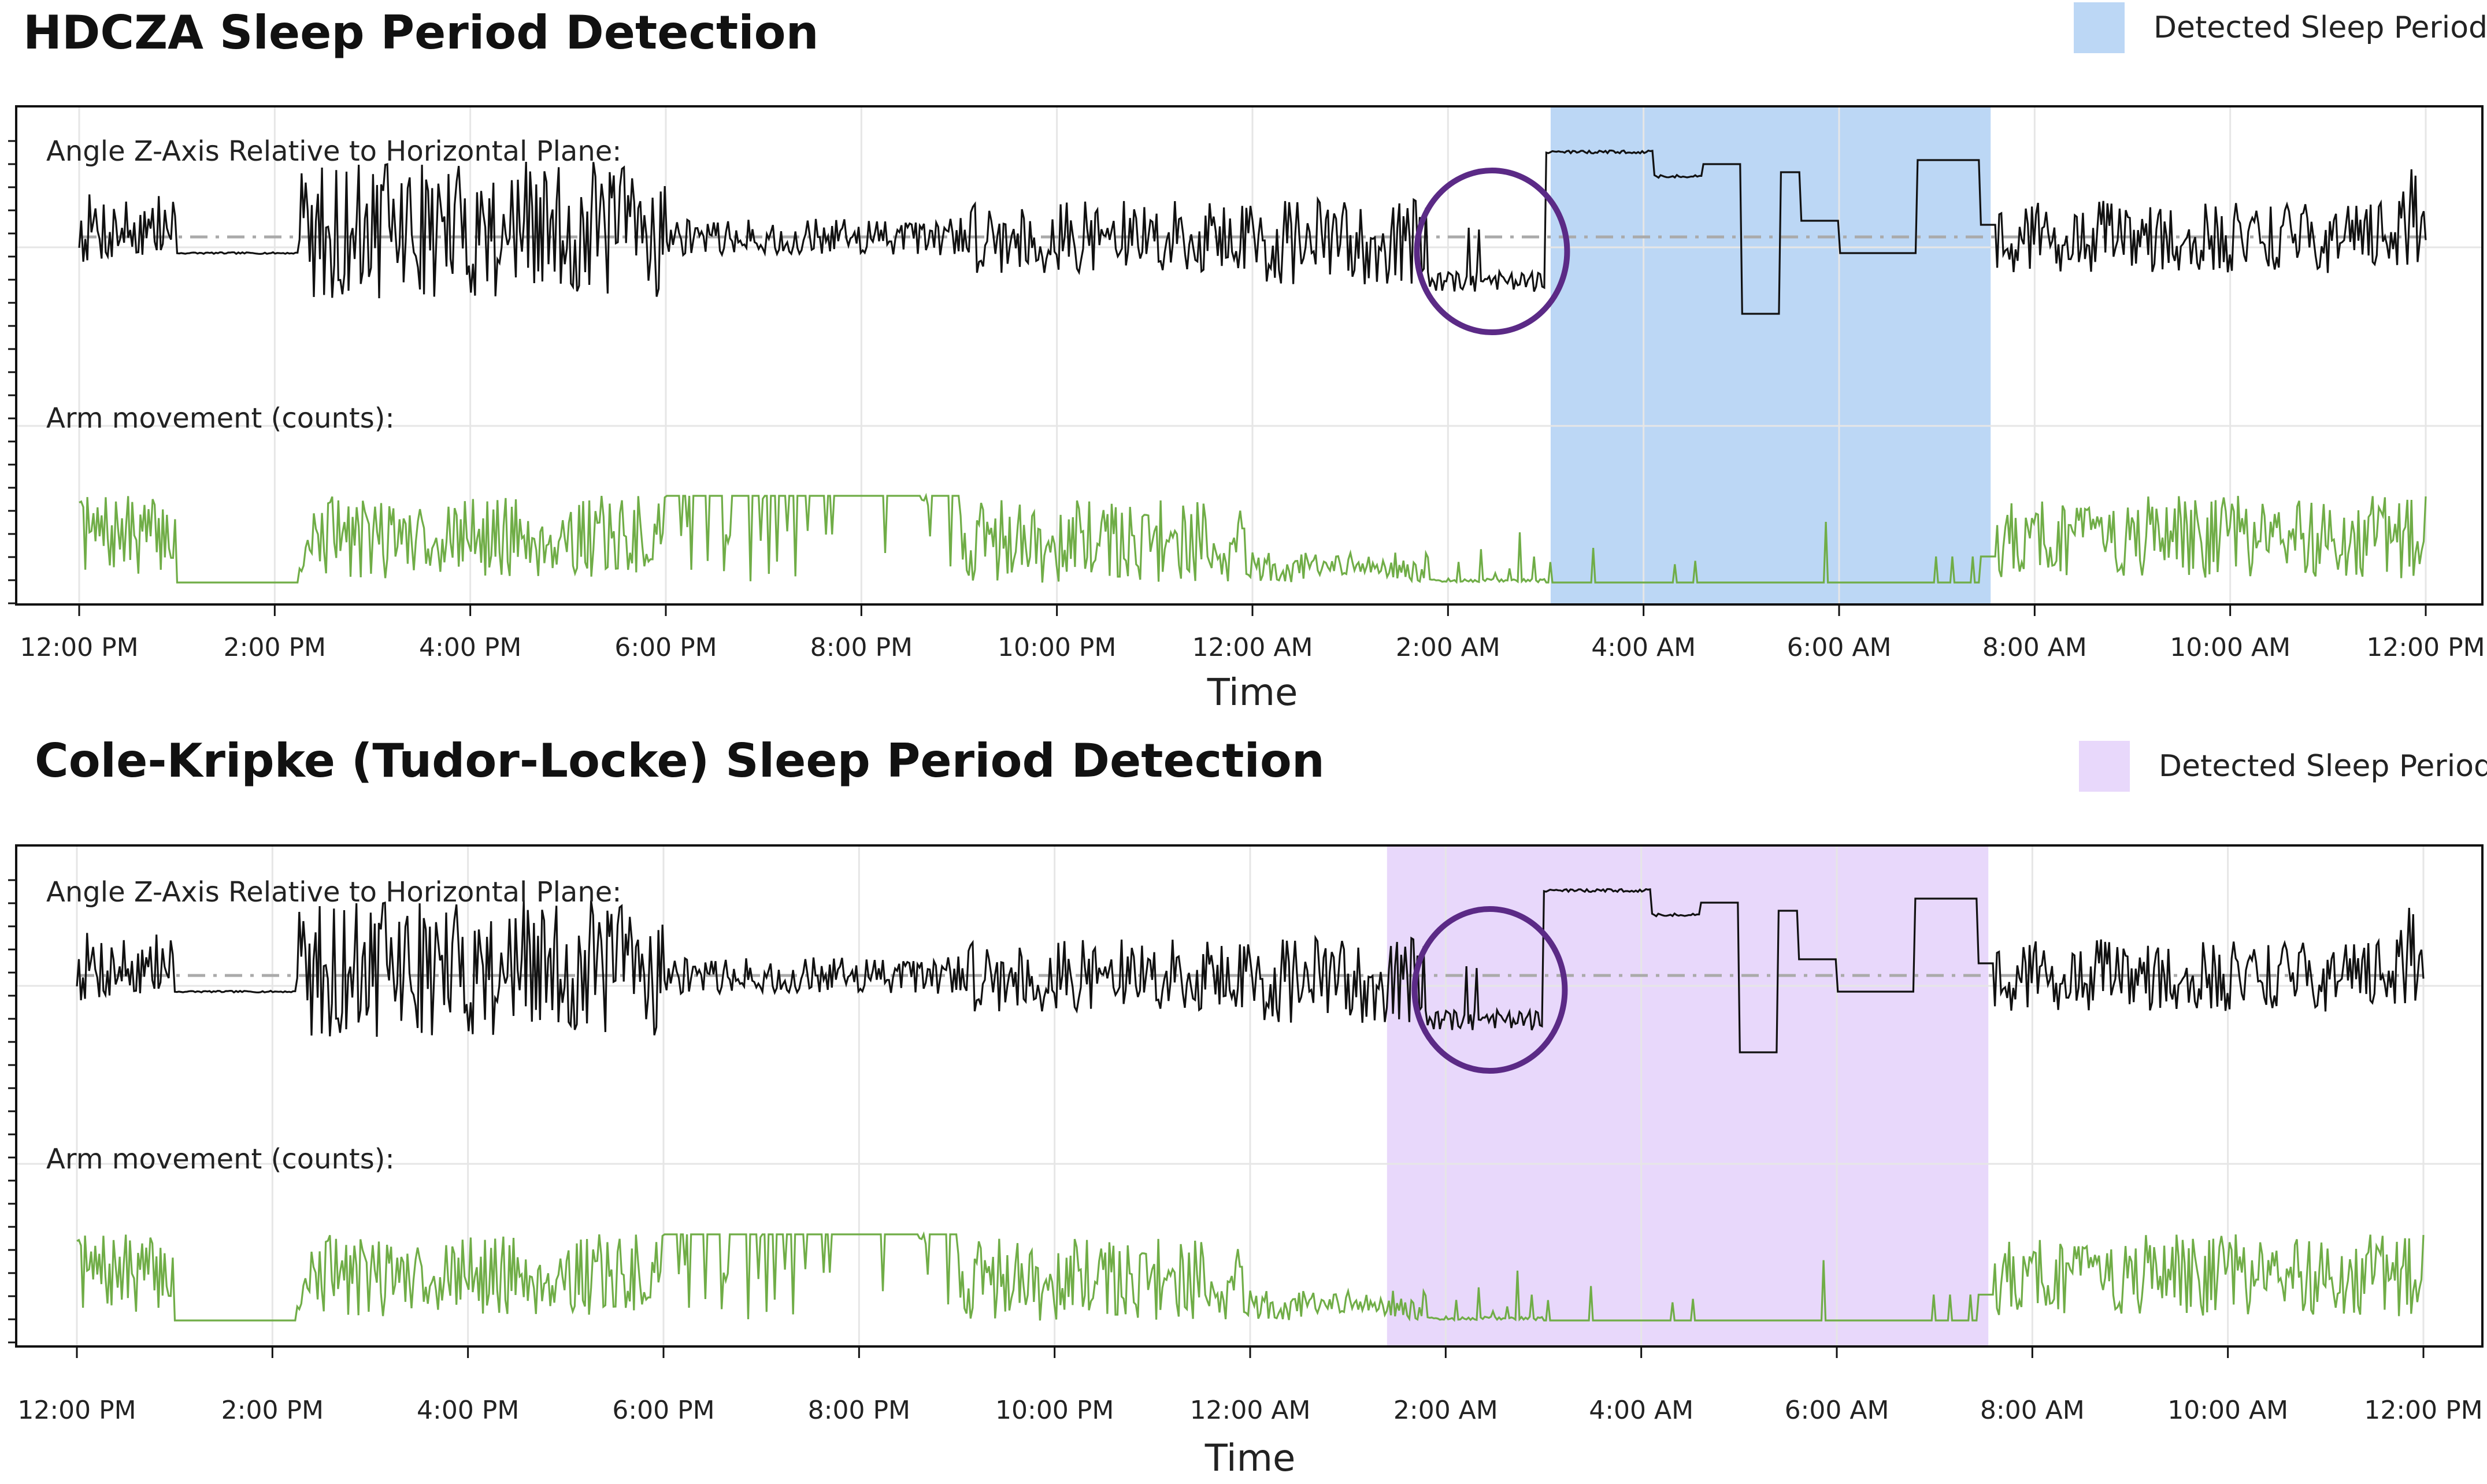  Describe the element at coordinates (2104, 766) in the screenshot. I see `panel-2-legend-swatch` at that location.